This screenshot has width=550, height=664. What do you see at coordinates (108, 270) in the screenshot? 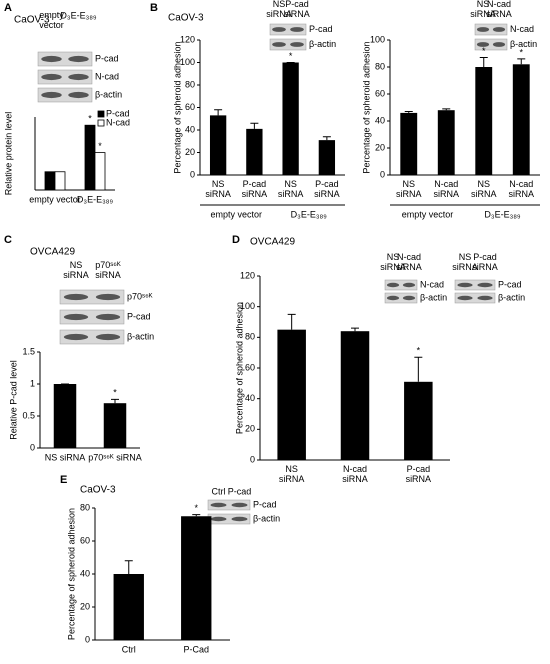
I see `blot-column-label: p70ˢ⁶ᴷ siRNA` at bounding box center [108, 270].